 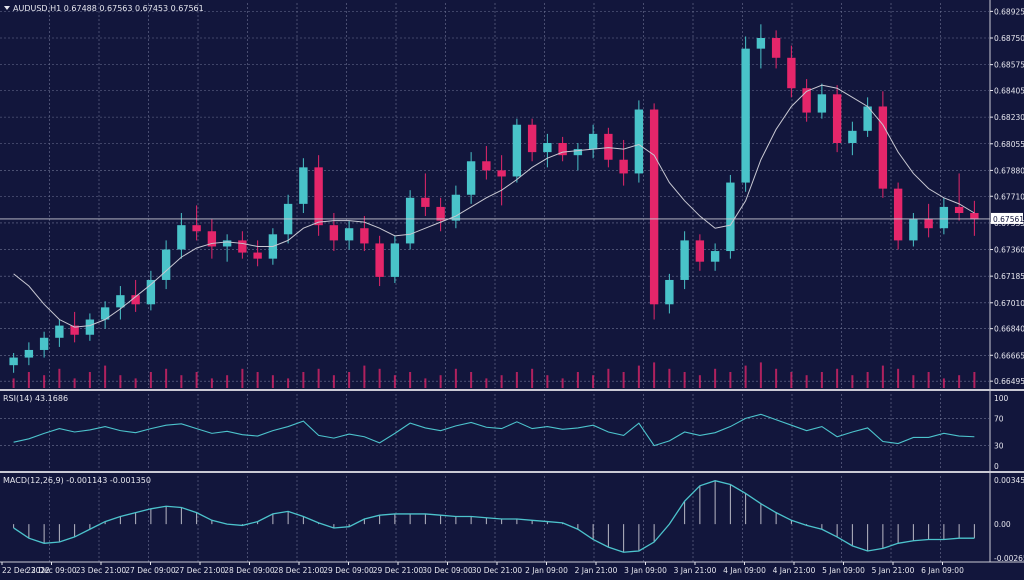 What do you see at coordinates (1009, 355) in the screenshot?
I see `price-axis-label: 0.66665` at bounding box center [1009, 355].